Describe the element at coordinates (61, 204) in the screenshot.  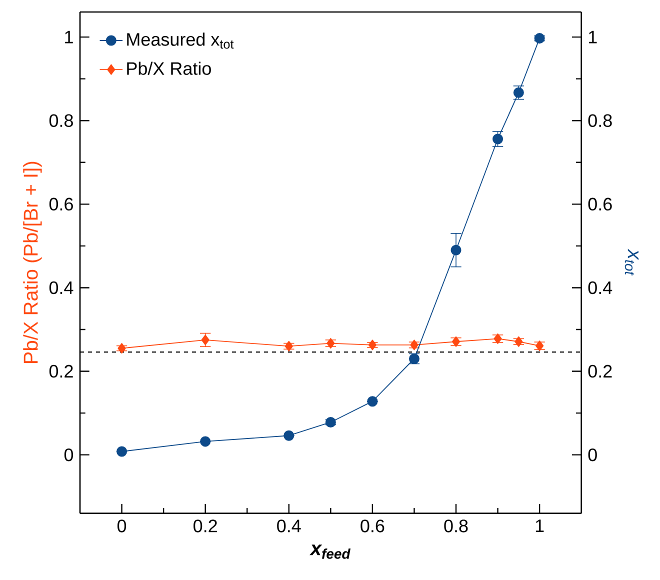
I see `y-tick-label: 0.6` at that location.